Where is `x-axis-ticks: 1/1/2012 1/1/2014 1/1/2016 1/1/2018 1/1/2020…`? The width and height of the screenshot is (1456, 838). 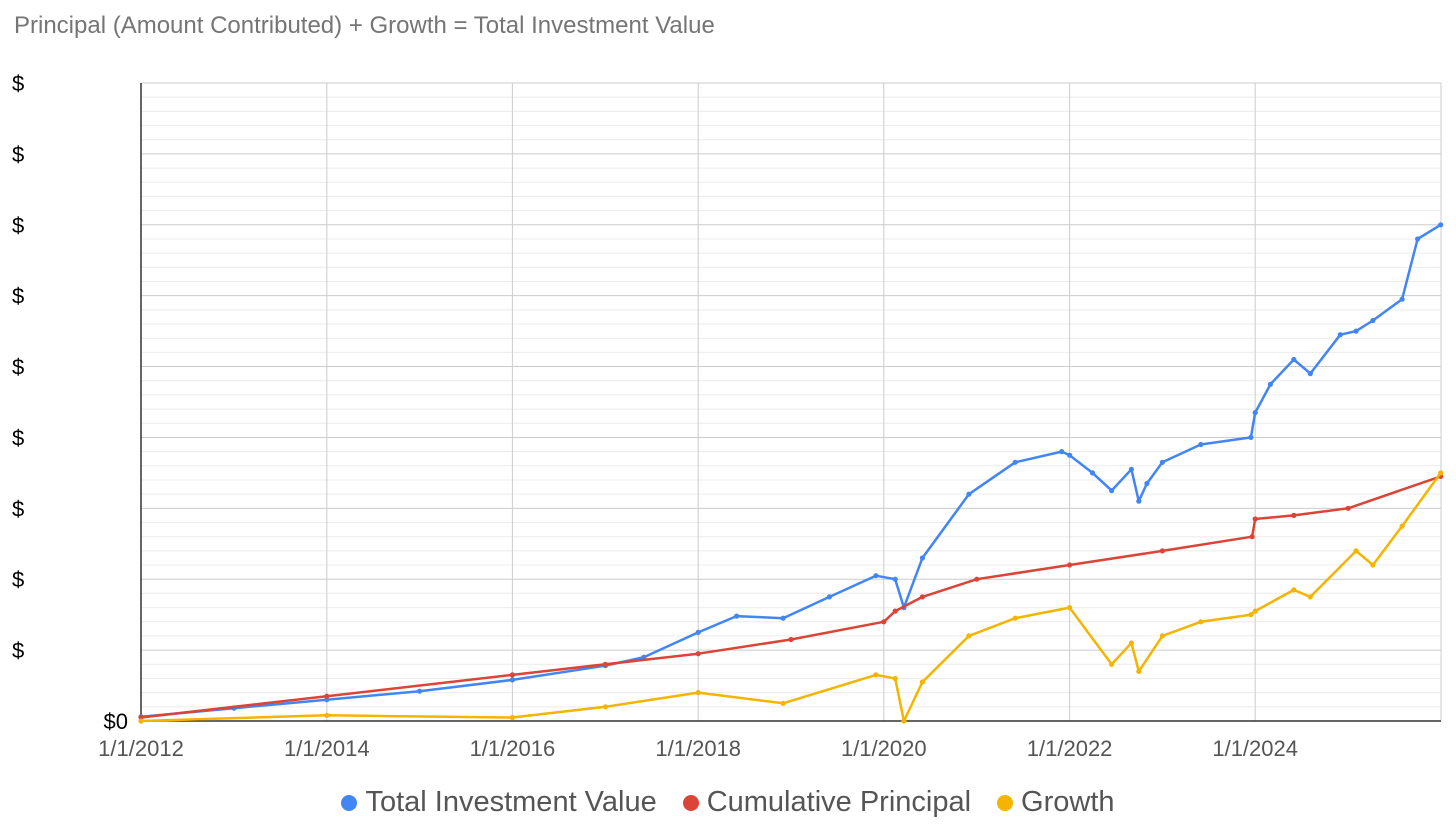
x-axis-ticks: 1/1/2012 1/1/2014 1/1/2016 1/1/2018 1/1/2020… is located at coordinates (698, 748).